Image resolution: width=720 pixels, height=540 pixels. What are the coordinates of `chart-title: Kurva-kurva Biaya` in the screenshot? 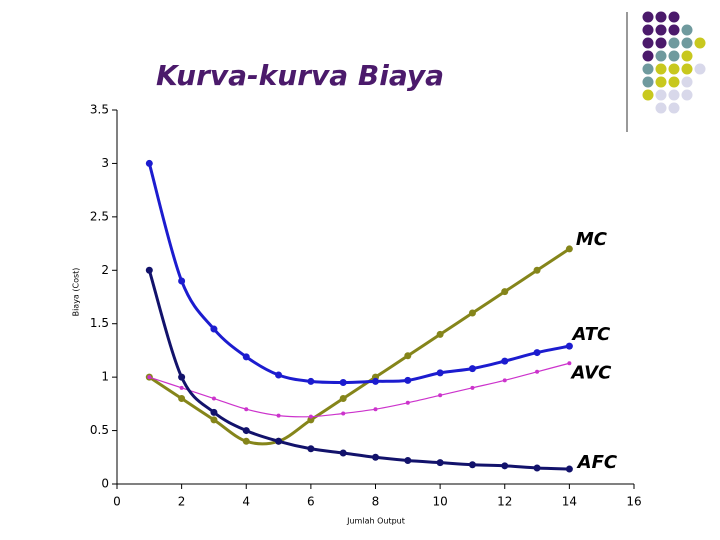 It's located at (300, 75).